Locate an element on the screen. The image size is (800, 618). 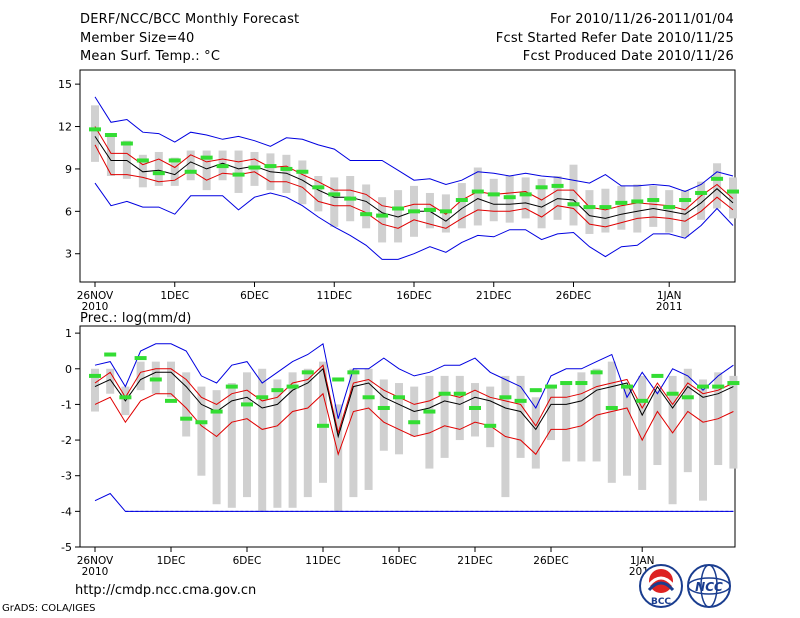
panel1-xtick-label: 21DEC is located at coordinates (493, 296).